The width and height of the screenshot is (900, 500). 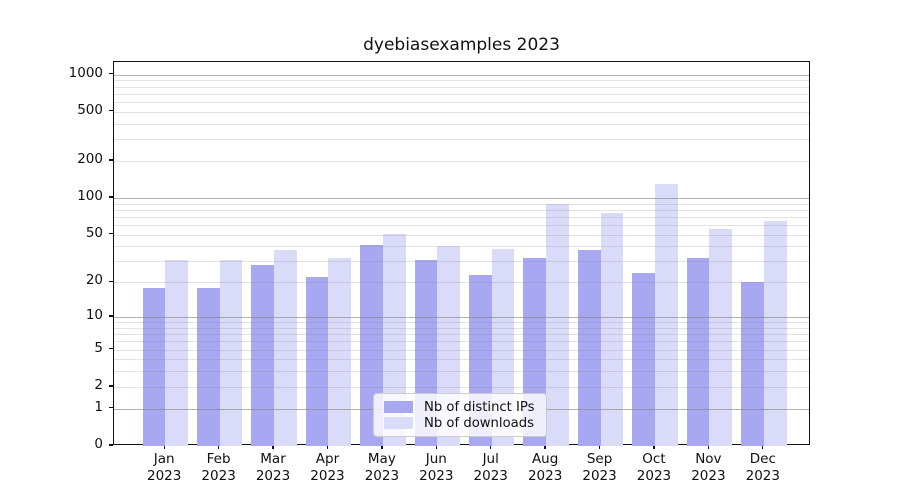 I want to click on bar-ips-apr, so click(x=317, y=361).